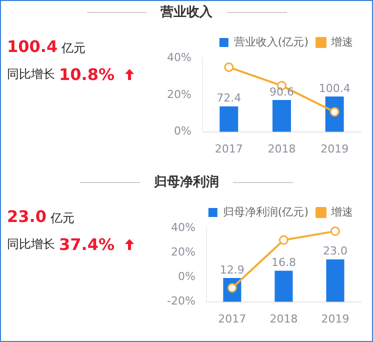 The image size is (373, 342). What do you see at coordinates (334, 88) in the screenshot?
I see `data-label: 100.4` at bounding box center [334, 88].